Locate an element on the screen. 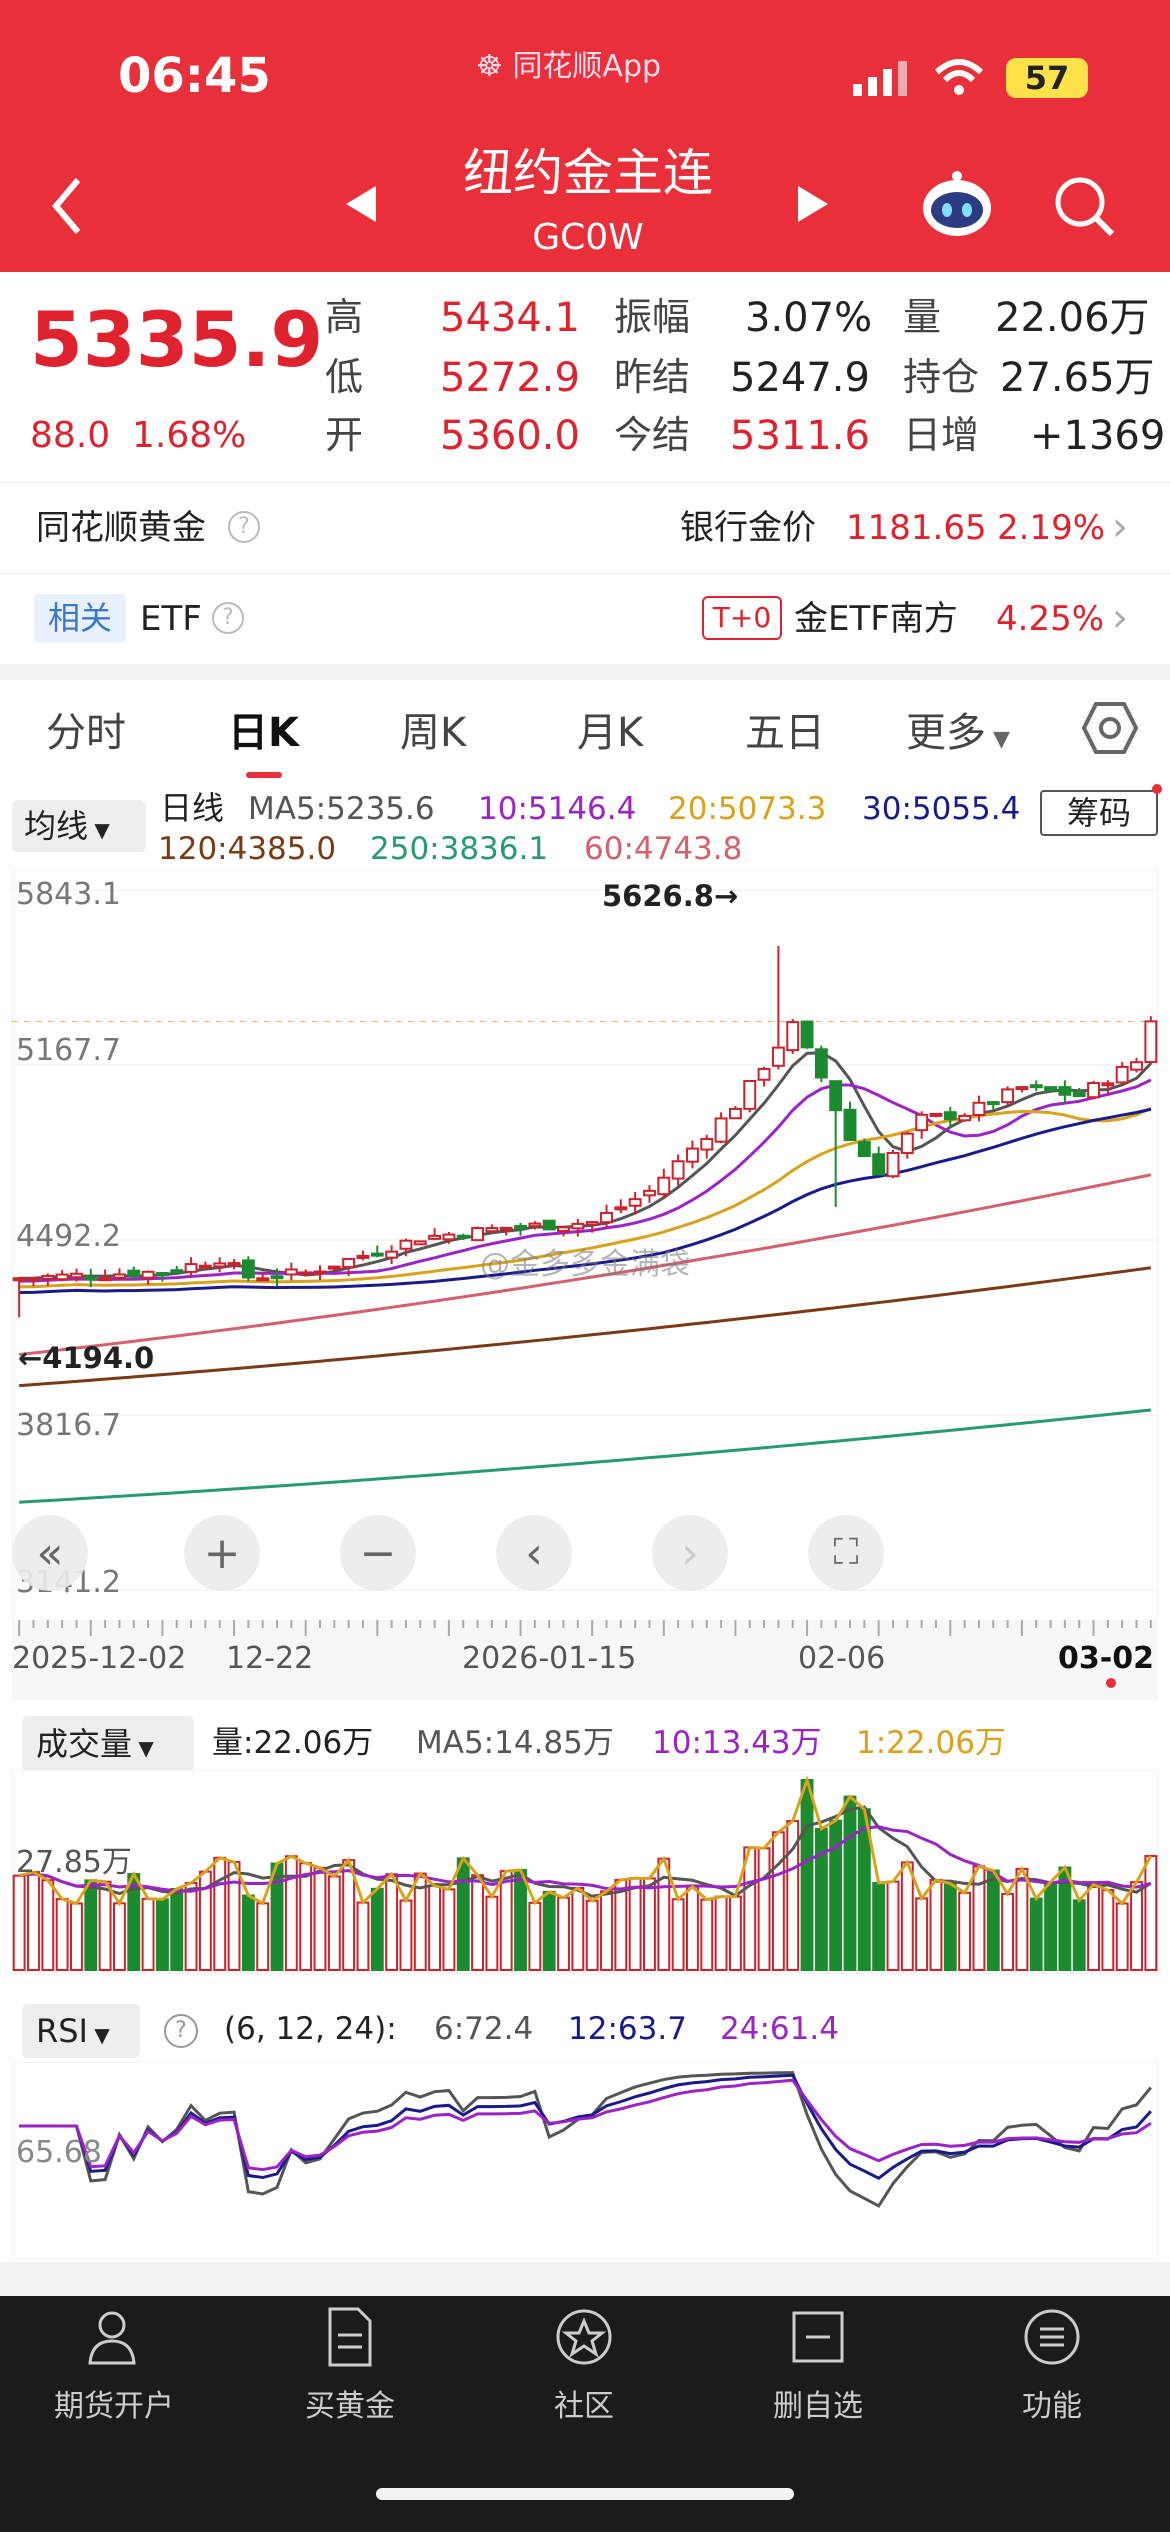 The width and height of the screenshot is (1170, 2532). prev-contract-icon is located at coordinates (360, 204).